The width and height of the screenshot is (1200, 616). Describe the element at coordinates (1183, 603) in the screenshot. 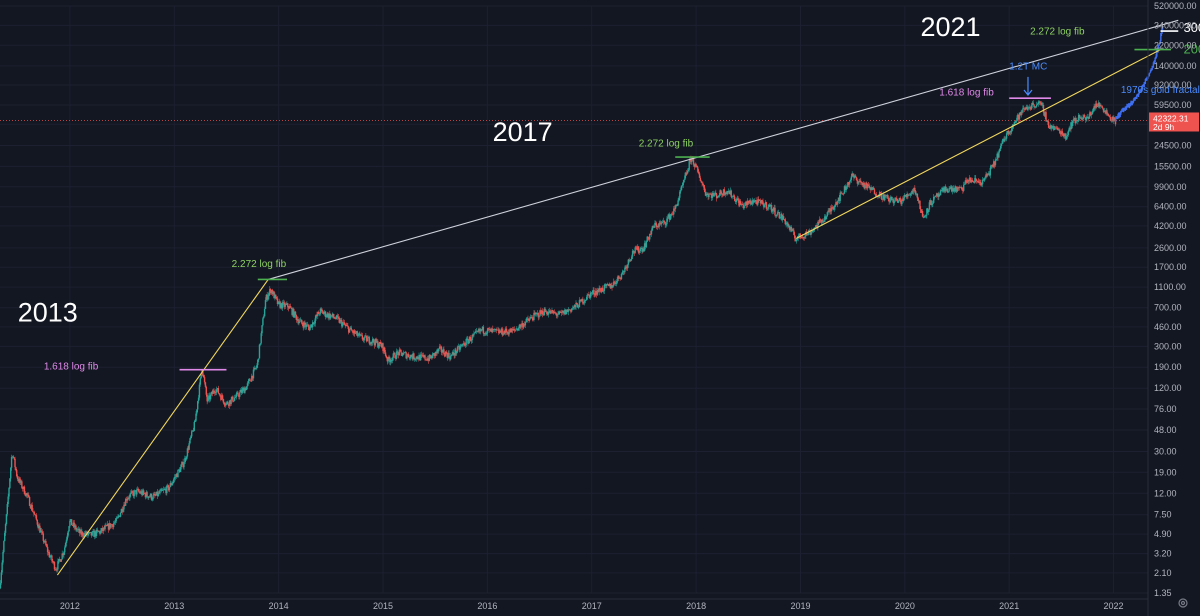

I see `settings-gear-icon` at that location.